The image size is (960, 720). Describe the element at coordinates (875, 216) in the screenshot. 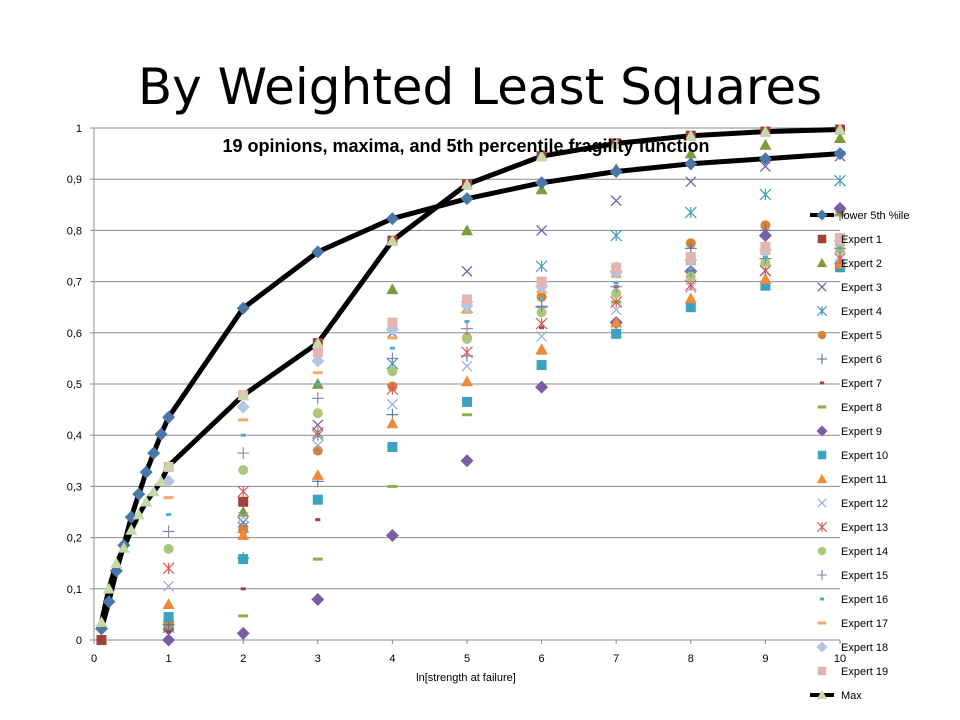

I see `legend-label: lower 5th %ile` at that location.